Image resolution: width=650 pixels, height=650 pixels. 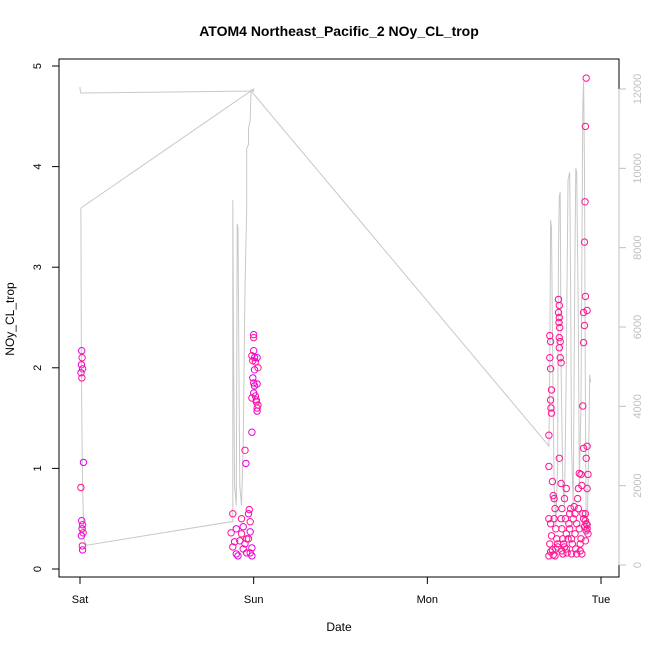 I want to click on y-tick-label: 2, so click(x=38, y=368).